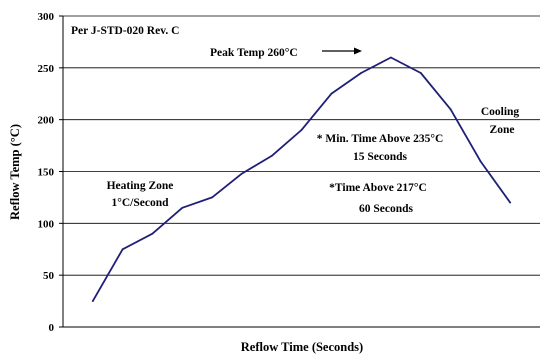 The image size is (553, 356). Describe the element at coordinates (52, 328) in the screenshot. I see `y-tick-label-0: 0` at that location.